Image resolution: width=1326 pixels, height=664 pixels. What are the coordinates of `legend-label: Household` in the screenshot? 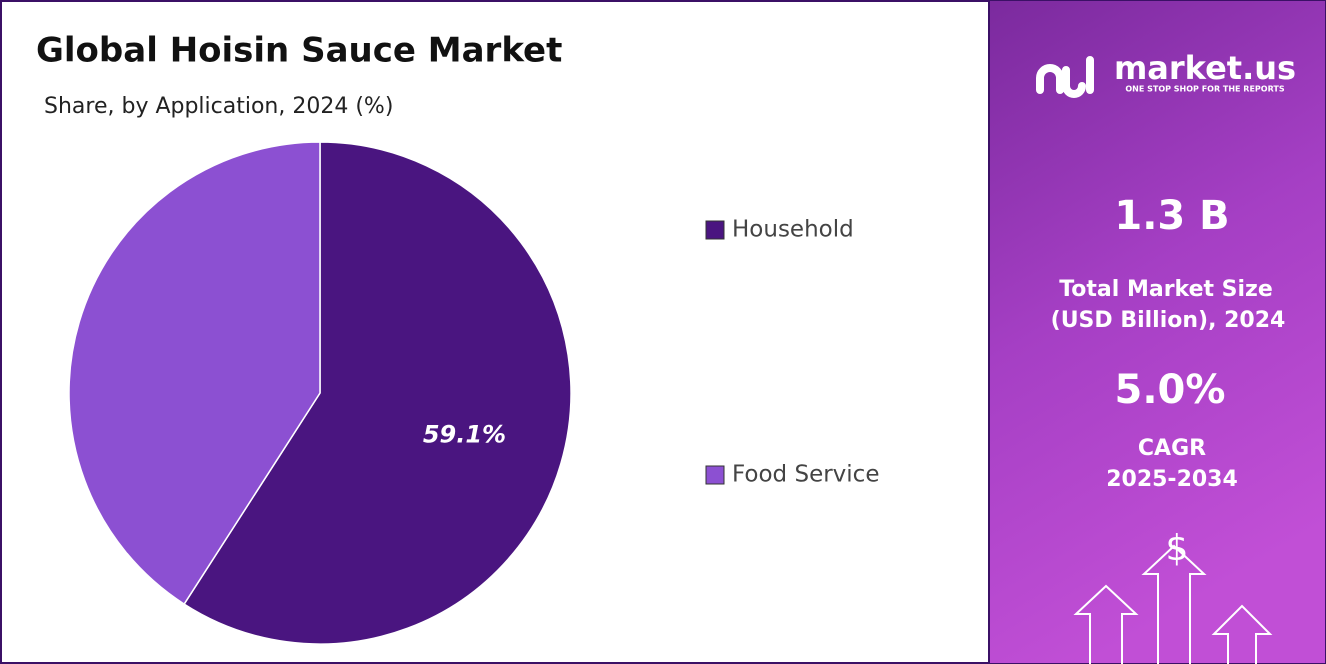 It's located at (793, 230).